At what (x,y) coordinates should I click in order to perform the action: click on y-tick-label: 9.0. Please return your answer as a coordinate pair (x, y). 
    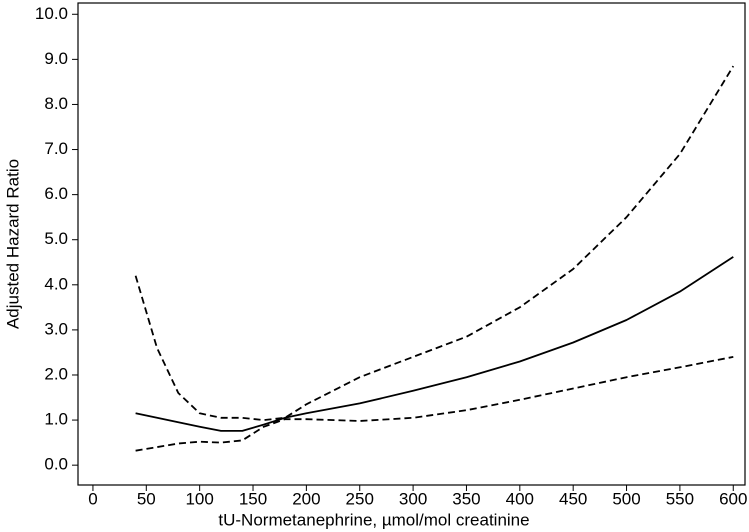
    Looking at the image, I should click on (56, 58).